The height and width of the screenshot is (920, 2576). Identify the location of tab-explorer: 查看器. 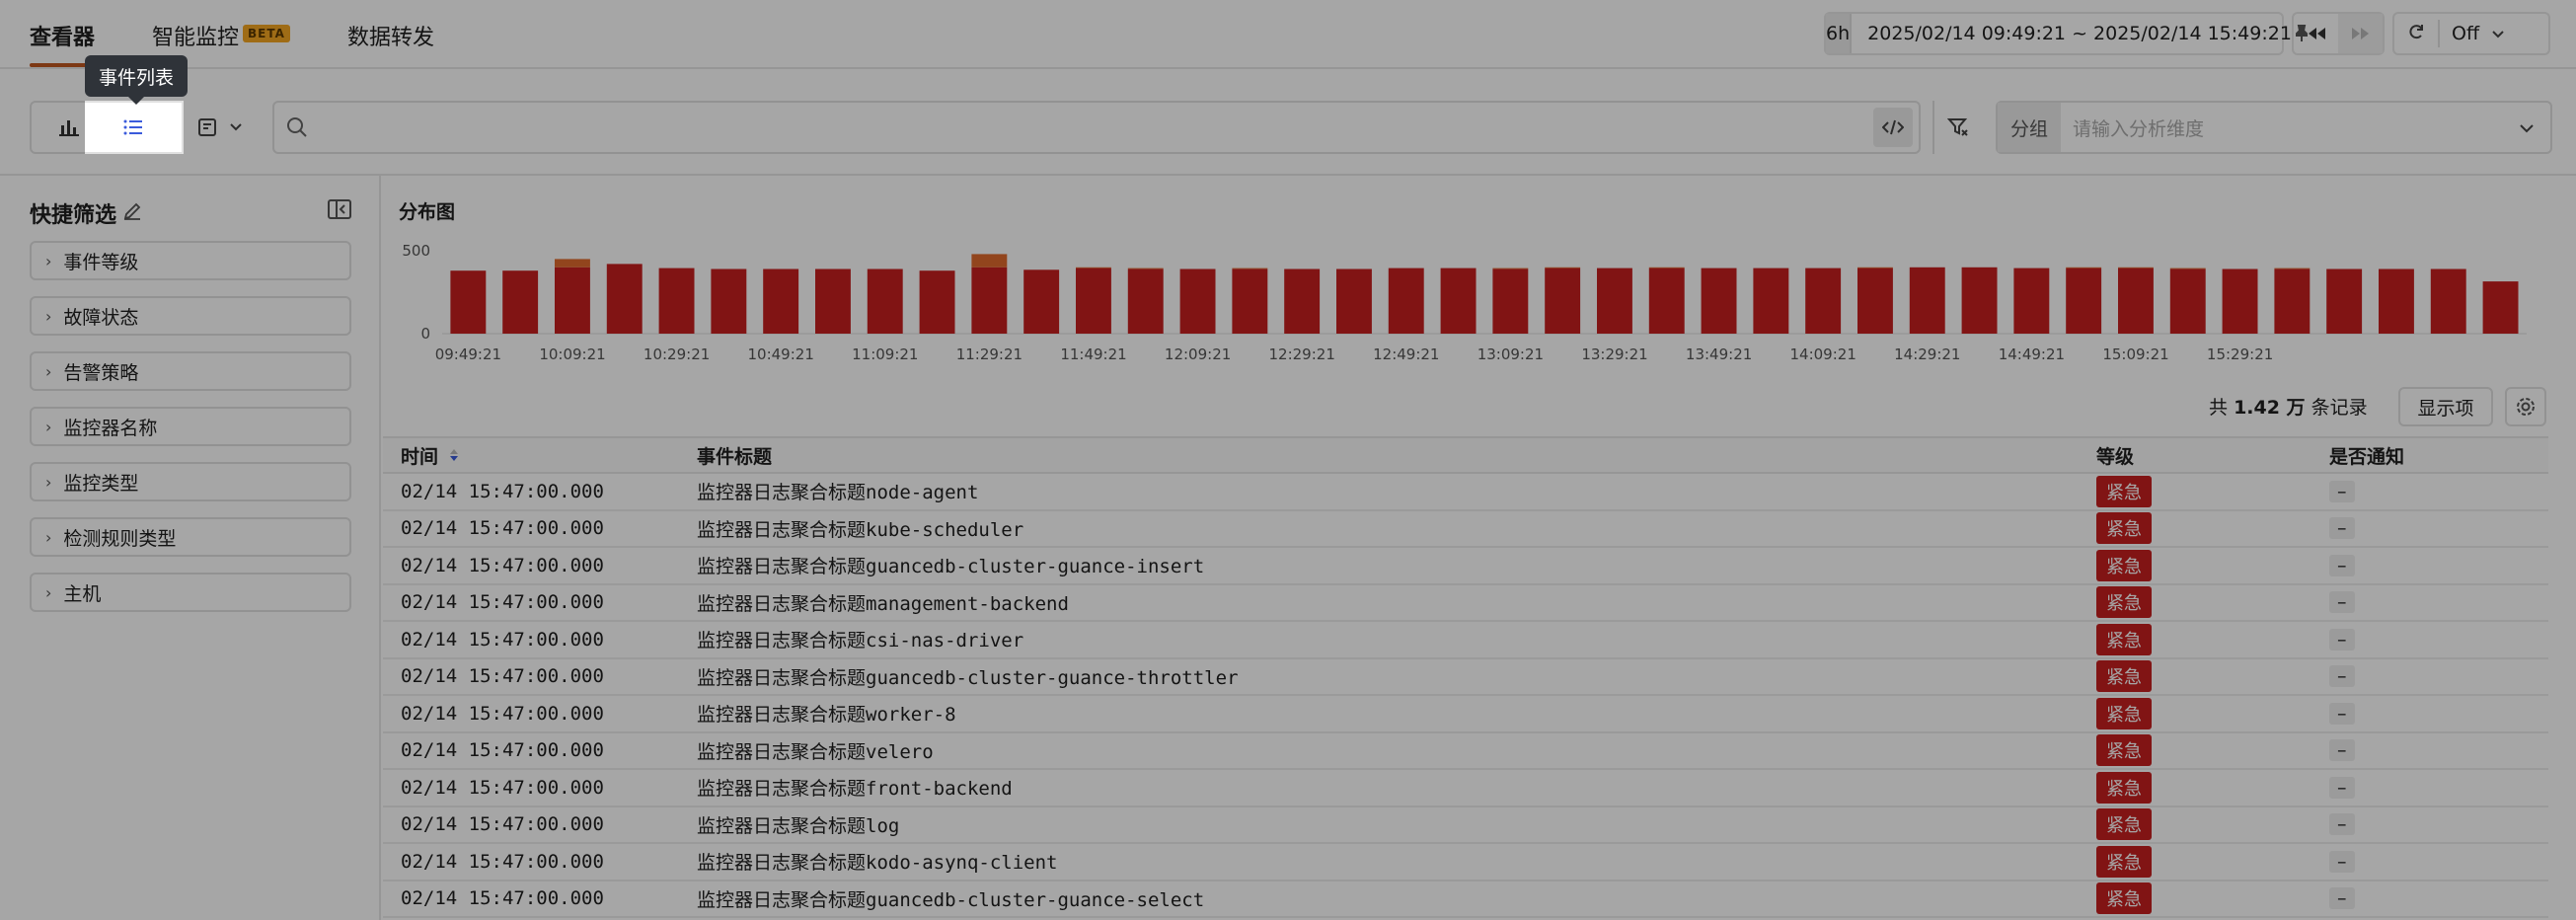
(63, 38).